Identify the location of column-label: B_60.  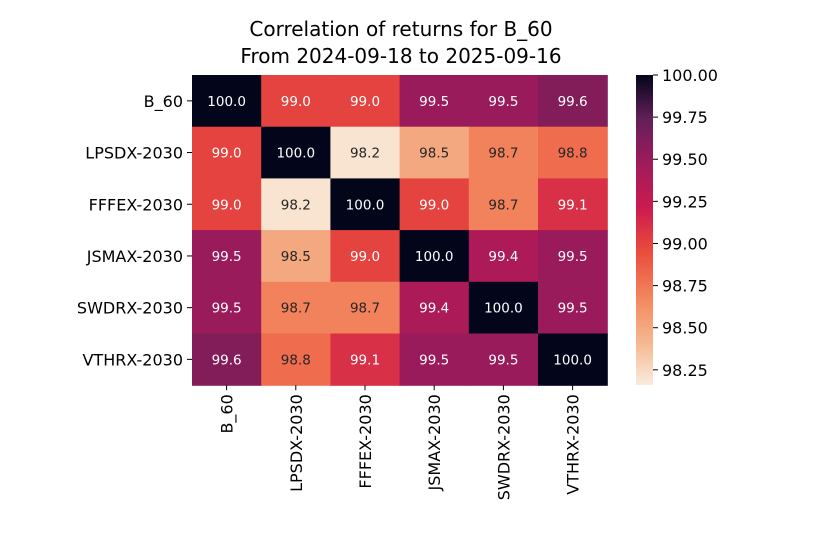
(228, 413).